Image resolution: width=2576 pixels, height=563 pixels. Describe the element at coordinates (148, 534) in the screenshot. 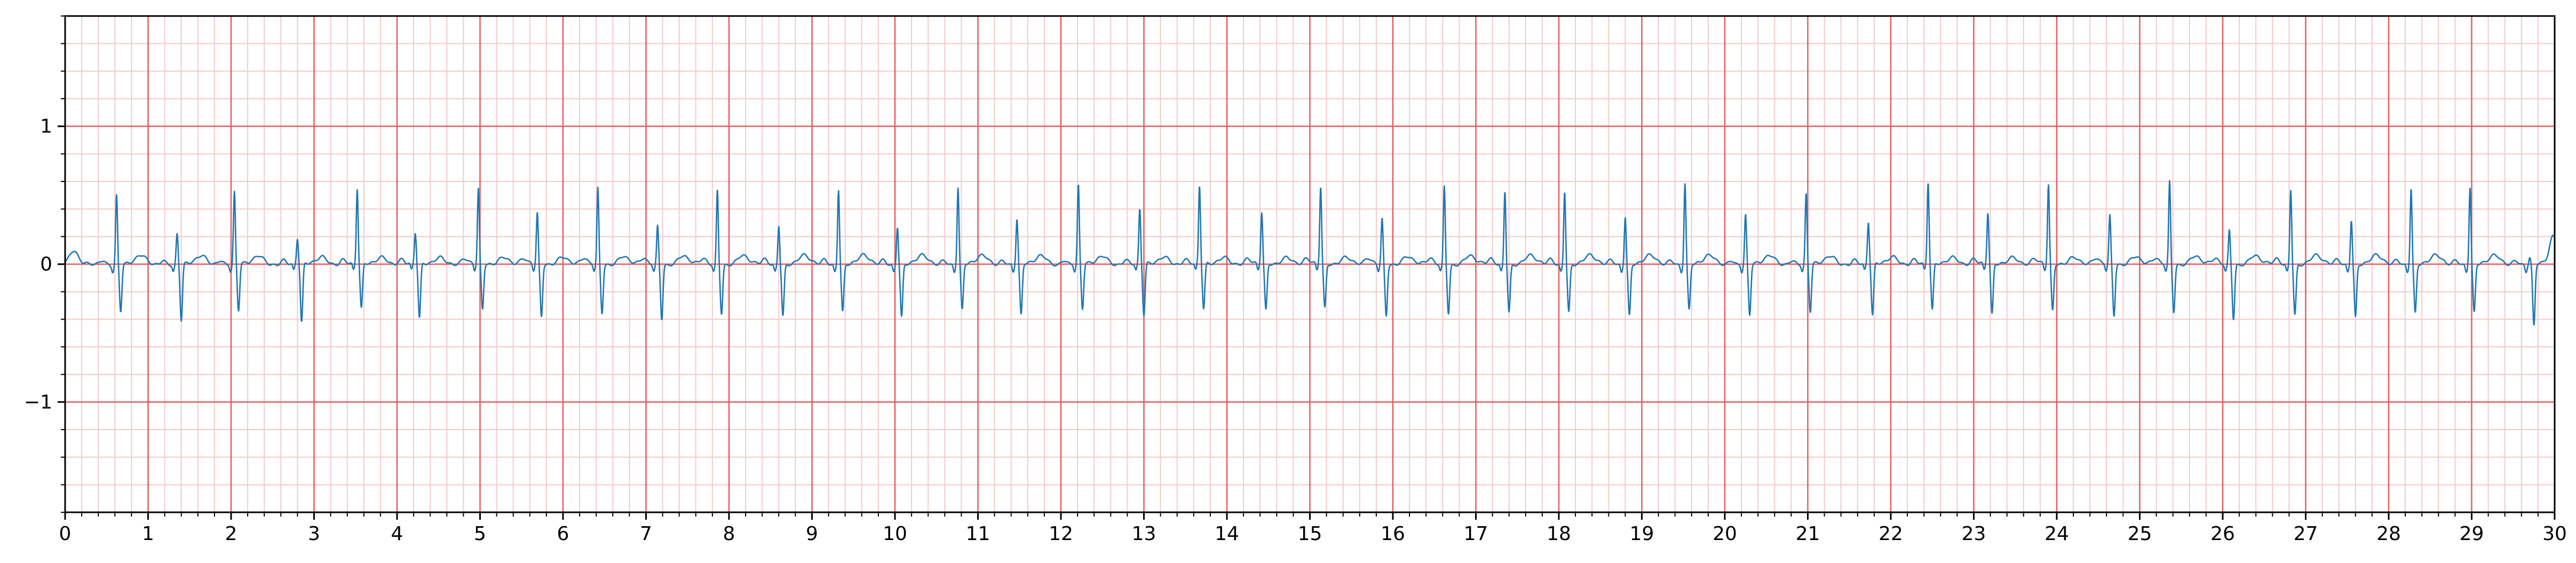

I see `x-tick-label: 1` at that location.